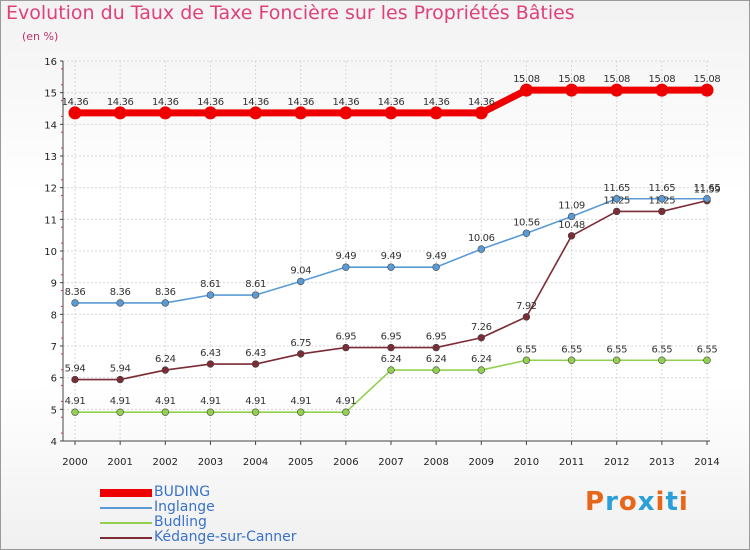  I want to click on x-tick-label: 2012, so click(616, 462).